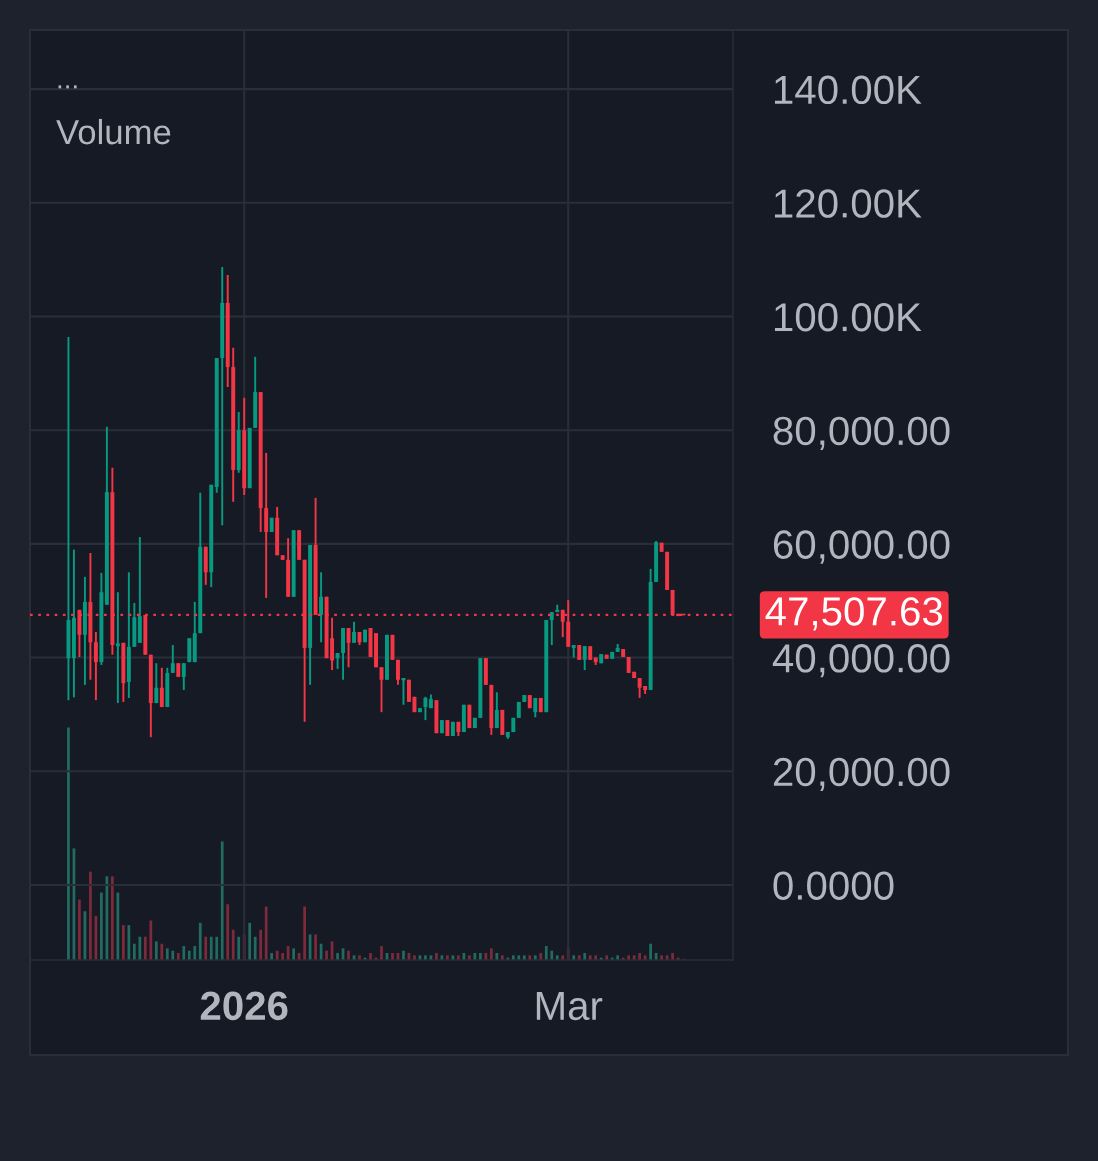  Describe the element at coordinates (833, 885) in the screenshot. I see `y-tick-label: 0.0000` at that location.